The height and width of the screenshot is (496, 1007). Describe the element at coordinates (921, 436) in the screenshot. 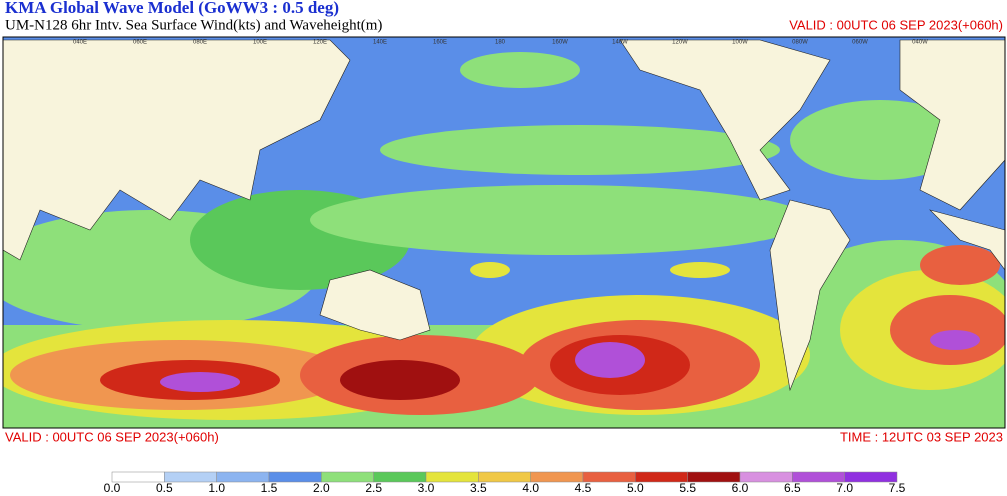

I see `footer-time: TIME : 12UTC 03 SEP 2023` at that location.